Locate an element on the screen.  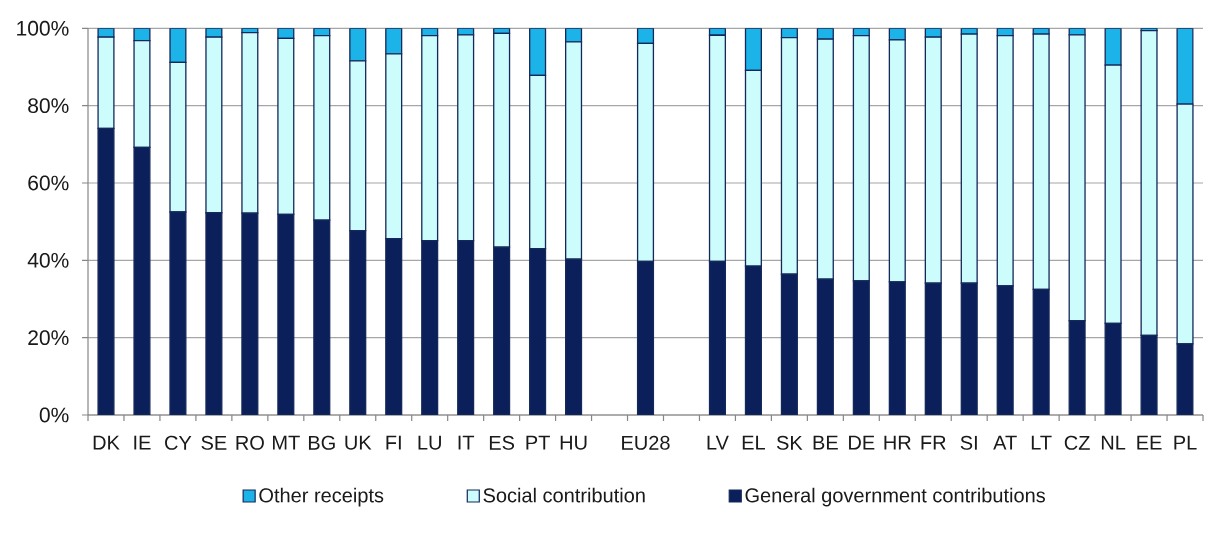
x-tick-label: LU is located at coordinates (429, 442).